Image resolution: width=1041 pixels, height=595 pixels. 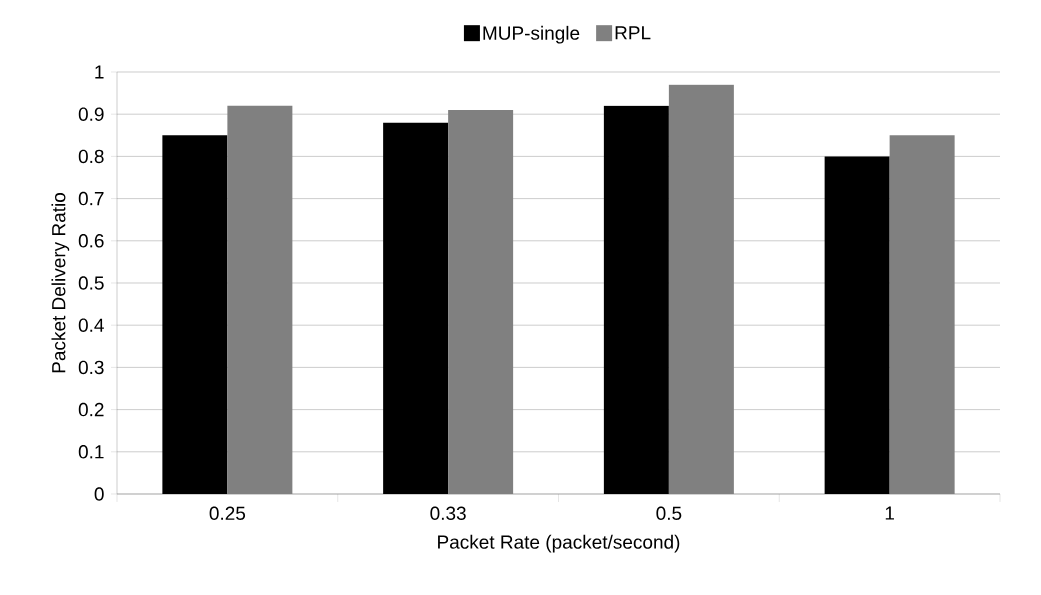 I want to click on y-tick-label: 0.7, so click(x=91, y=198).